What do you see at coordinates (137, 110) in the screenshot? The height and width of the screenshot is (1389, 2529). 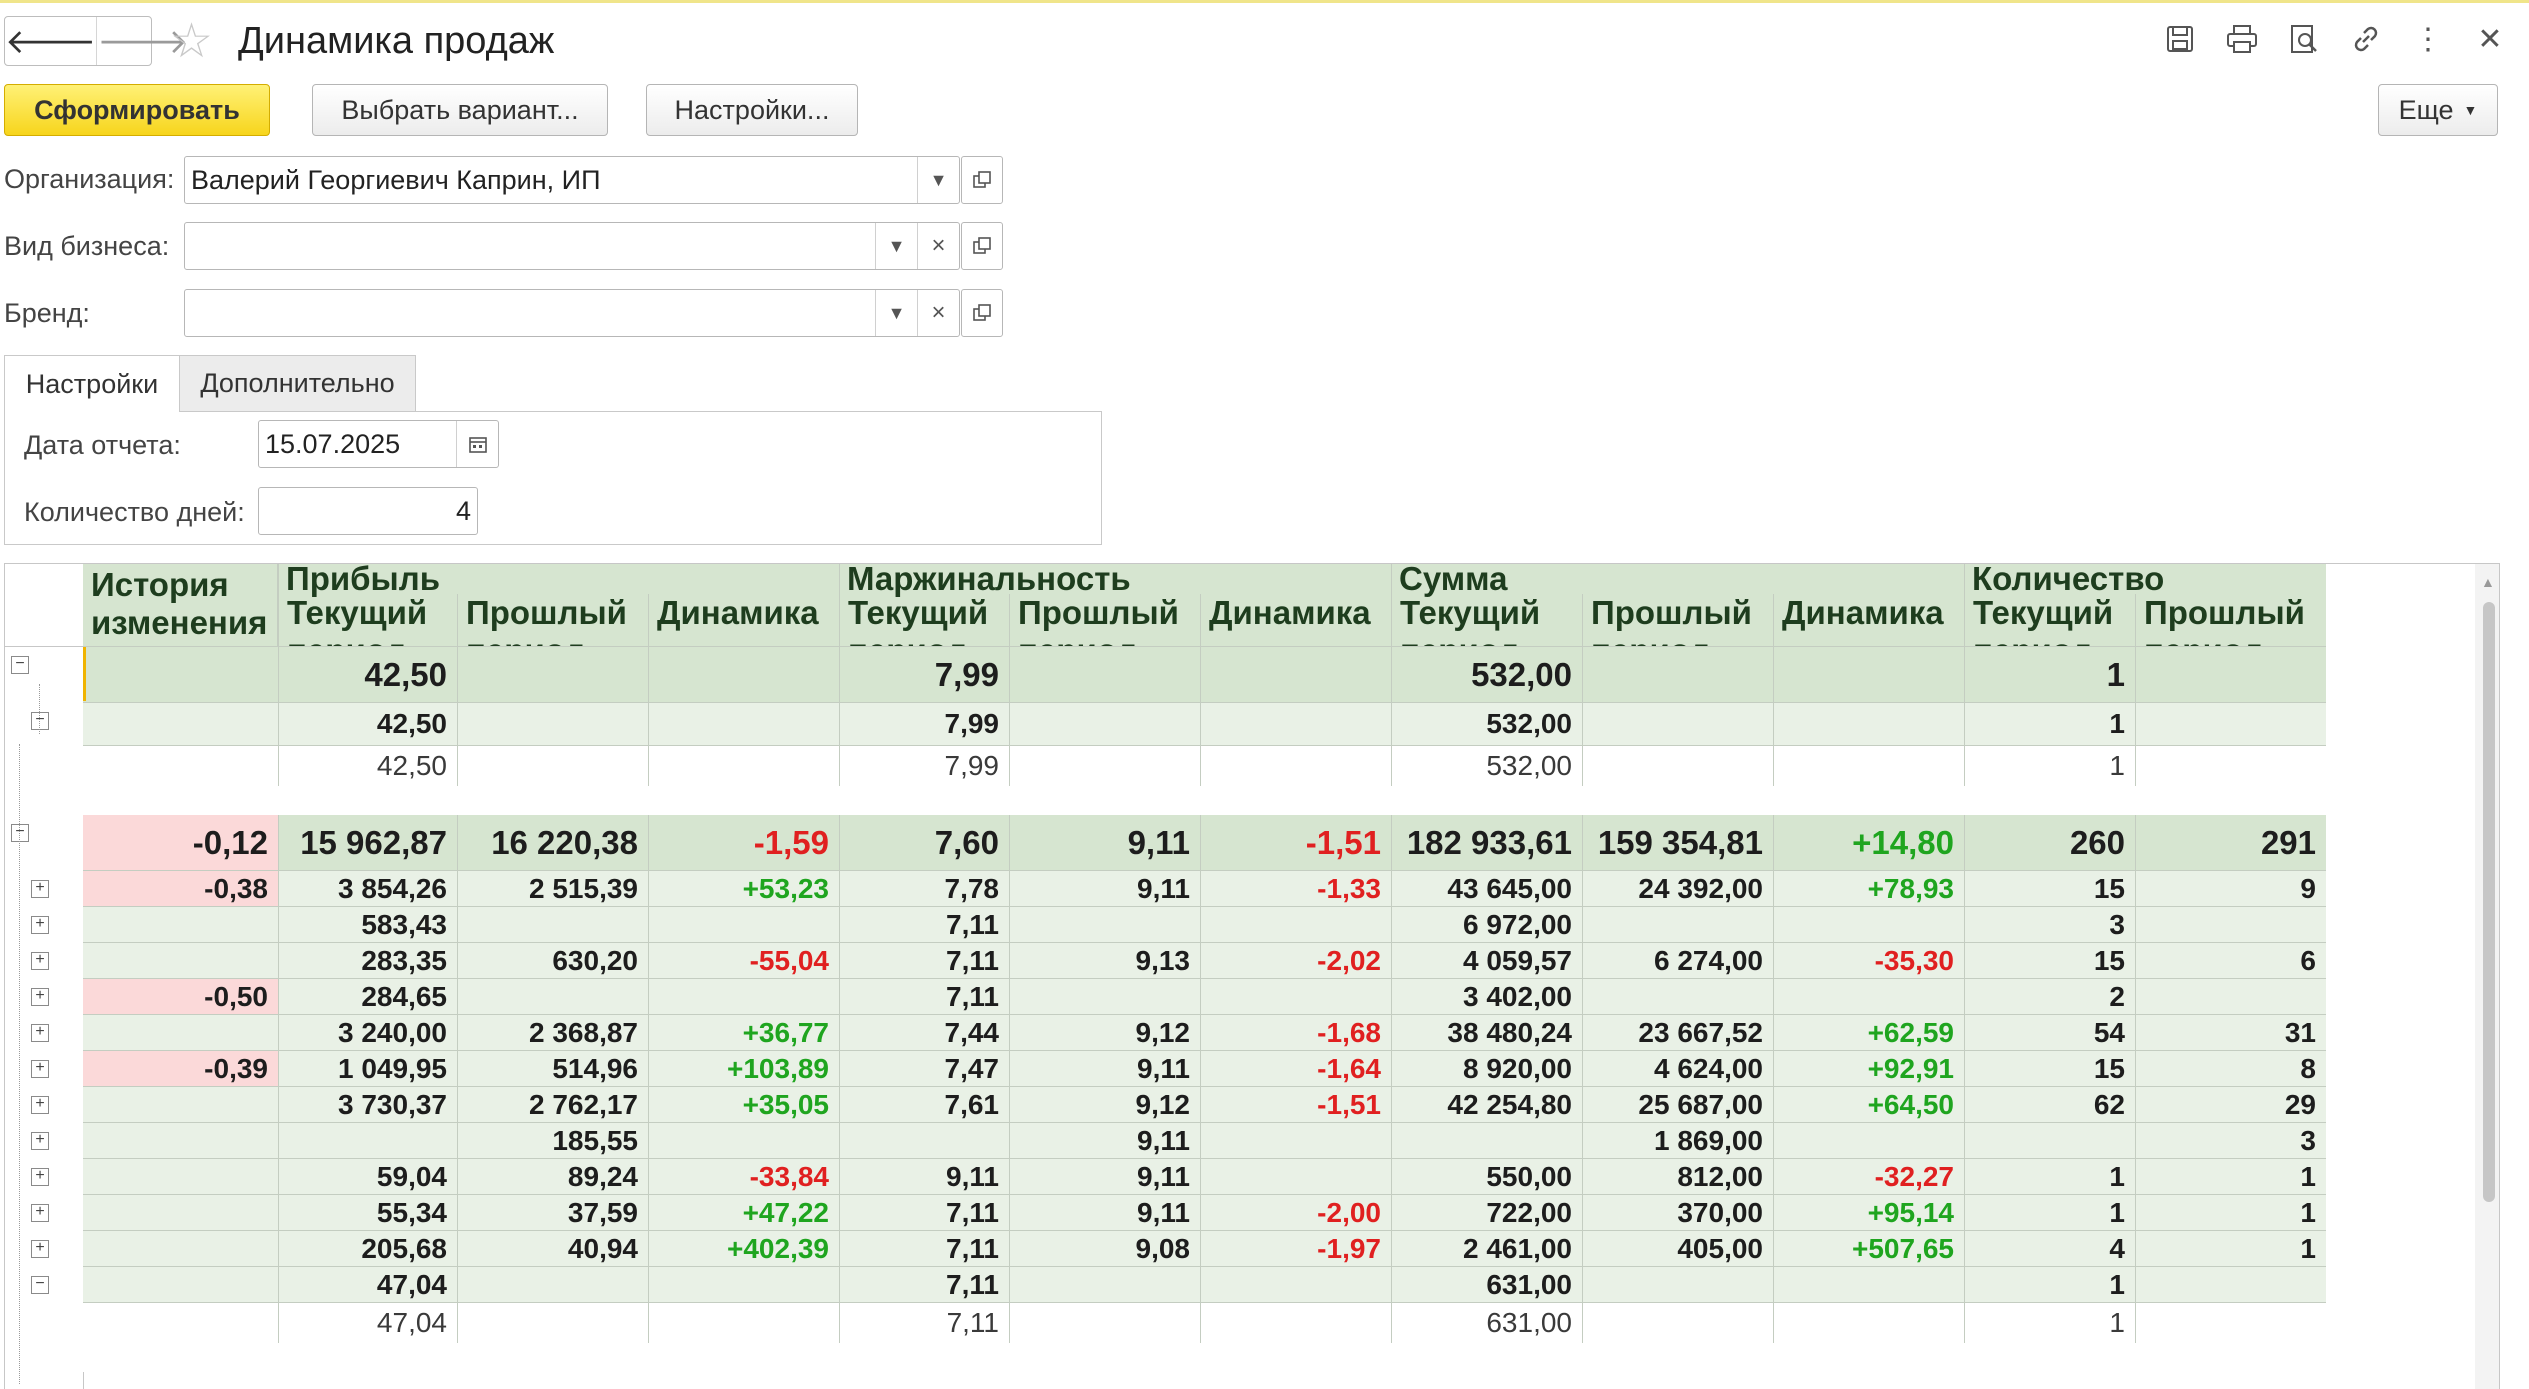 I see `generate-button: Сформировать` at bounding box center [137, 110].